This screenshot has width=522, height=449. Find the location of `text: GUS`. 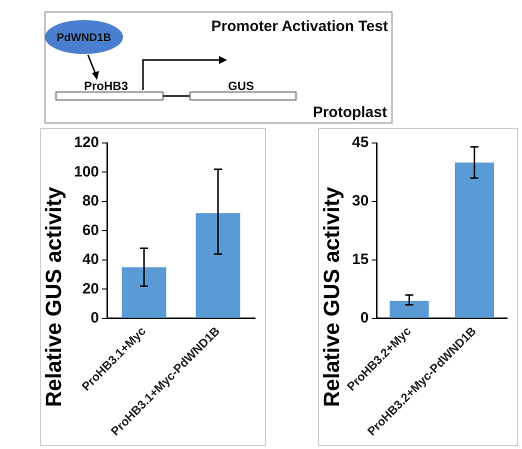

text: GUS is located at coordinates (241, 86).